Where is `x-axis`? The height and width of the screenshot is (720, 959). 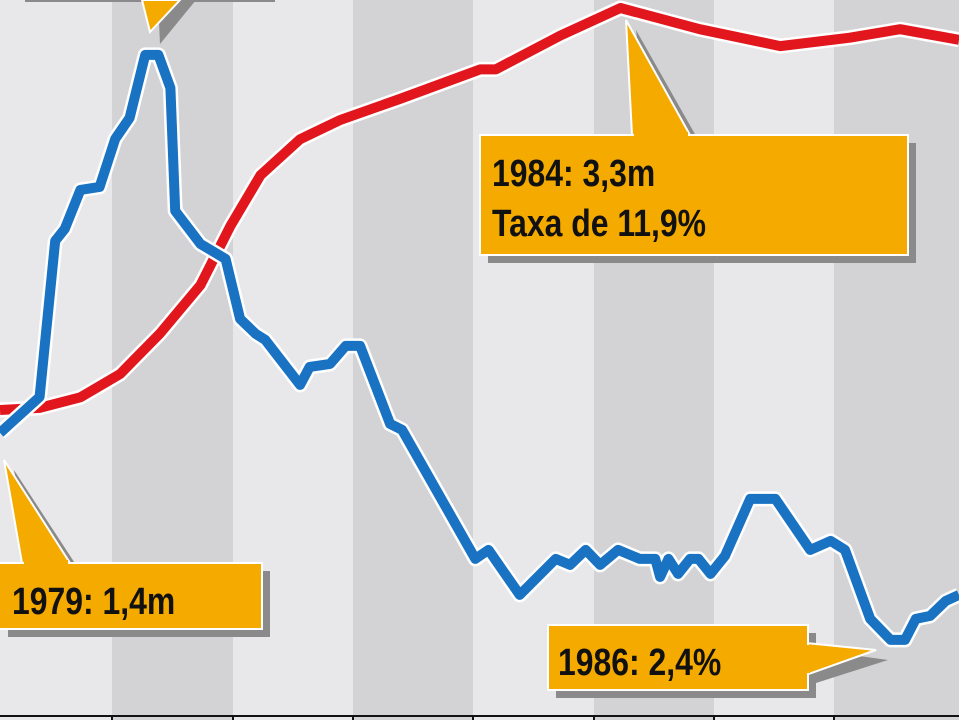 x-axis is located at coordinates (479, 717).